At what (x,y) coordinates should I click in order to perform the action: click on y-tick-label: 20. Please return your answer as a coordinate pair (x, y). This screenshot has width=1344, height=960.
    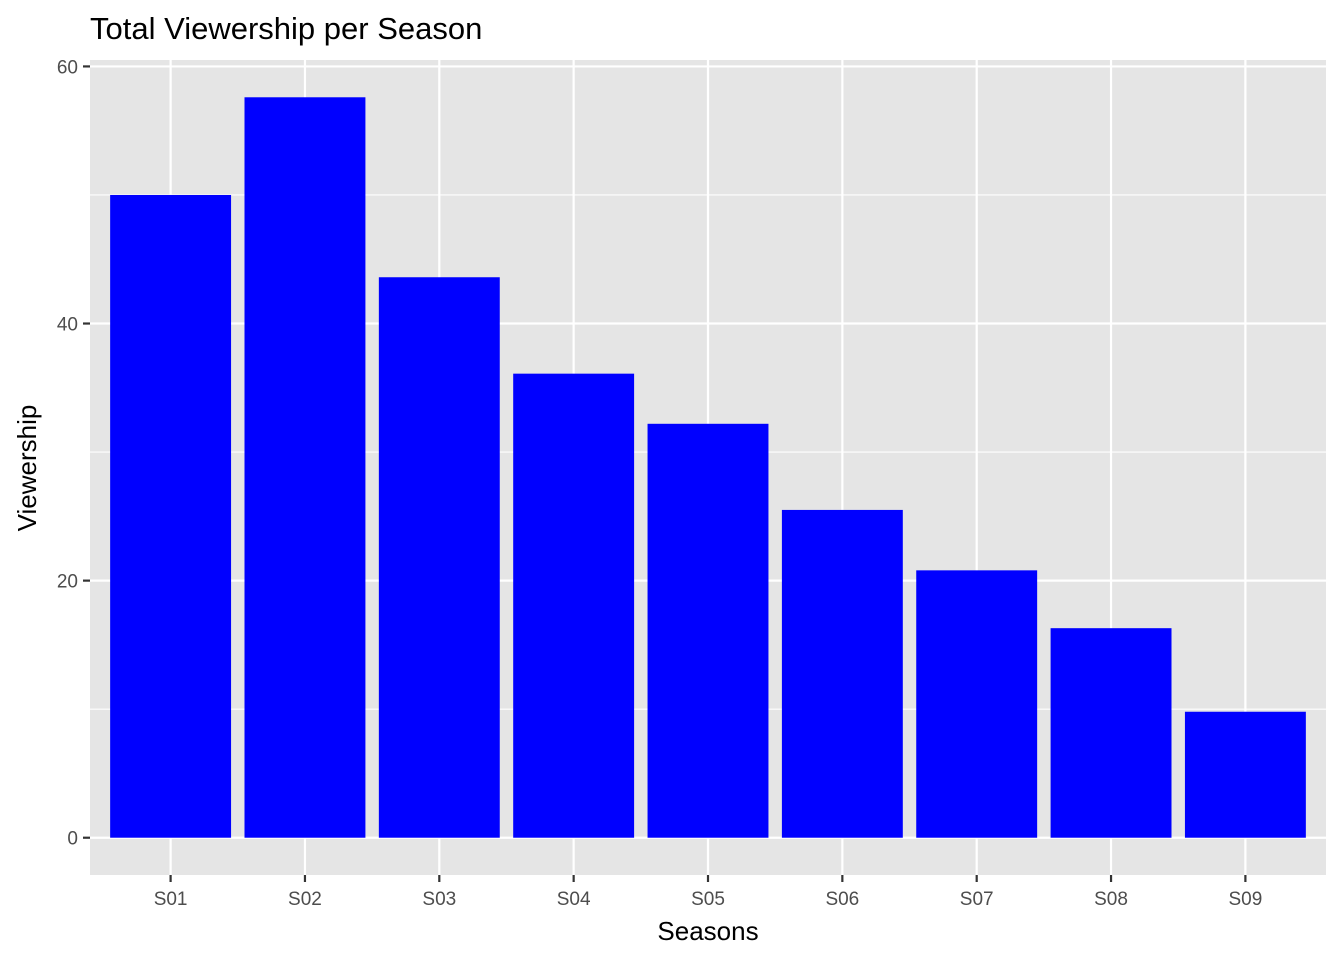
    Looking at the image, I should click on (67, 582).